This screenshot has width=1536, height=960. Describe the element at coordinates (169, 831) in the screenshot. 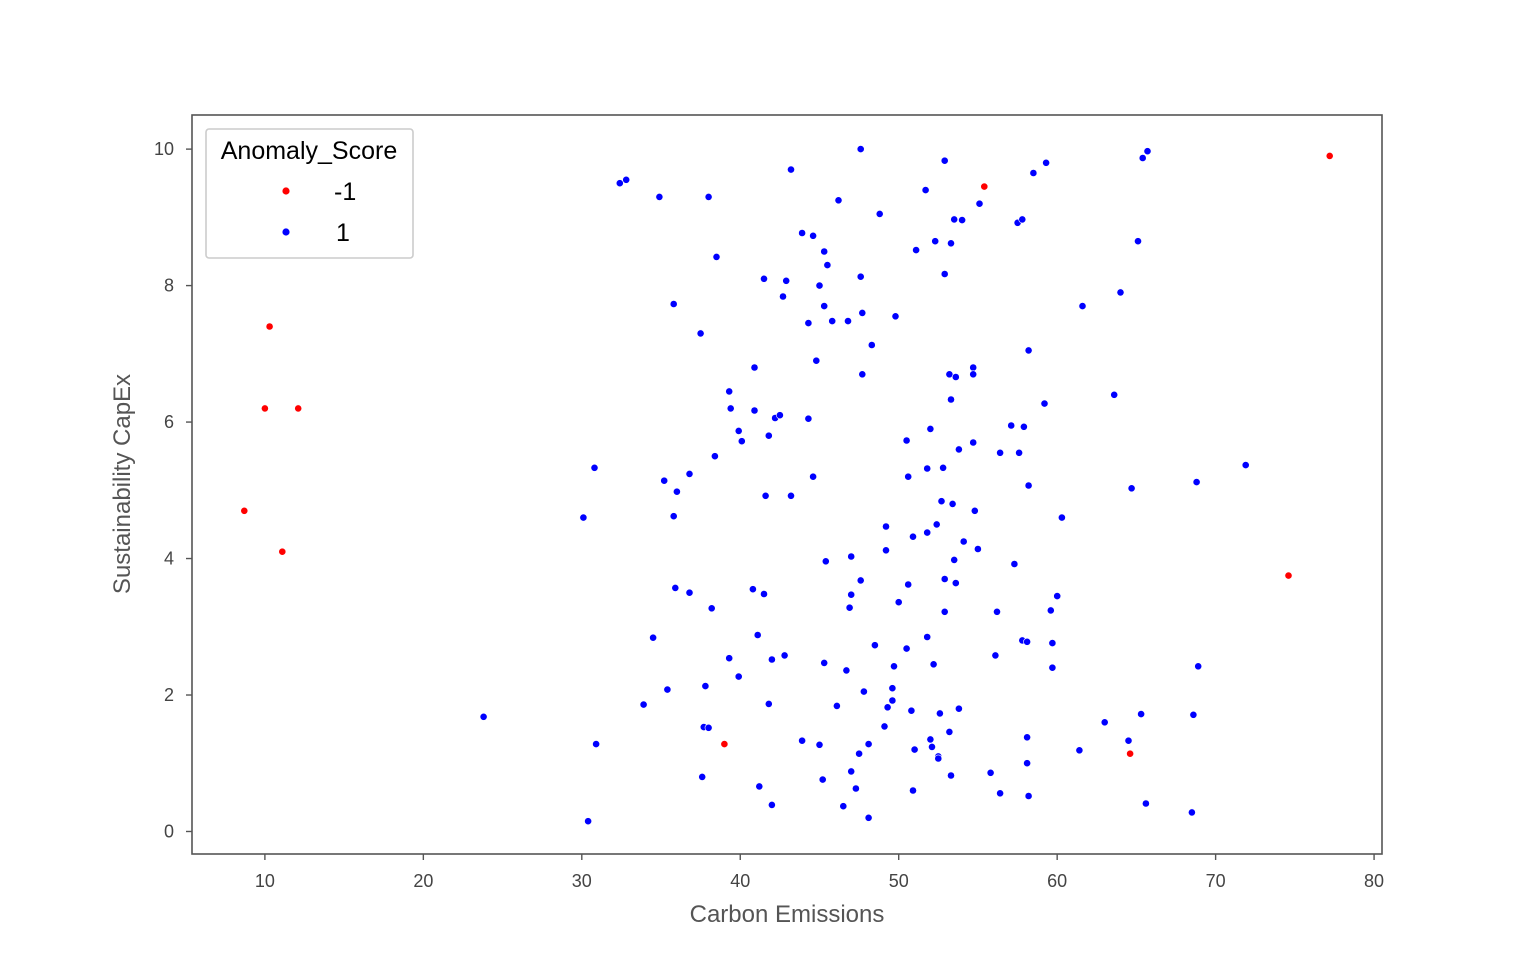

I see `y-tick-label: 0` at that location.